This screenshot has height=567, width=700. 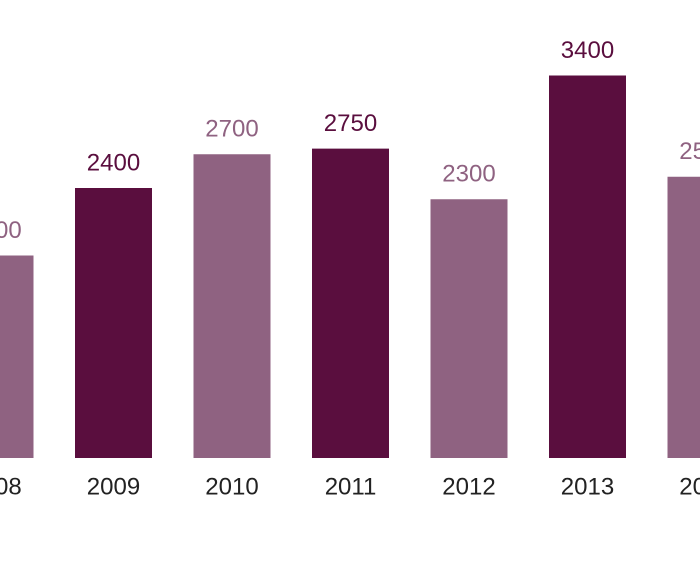 I want to click on x-tick-label: 2013, so click(x=587, y=486).